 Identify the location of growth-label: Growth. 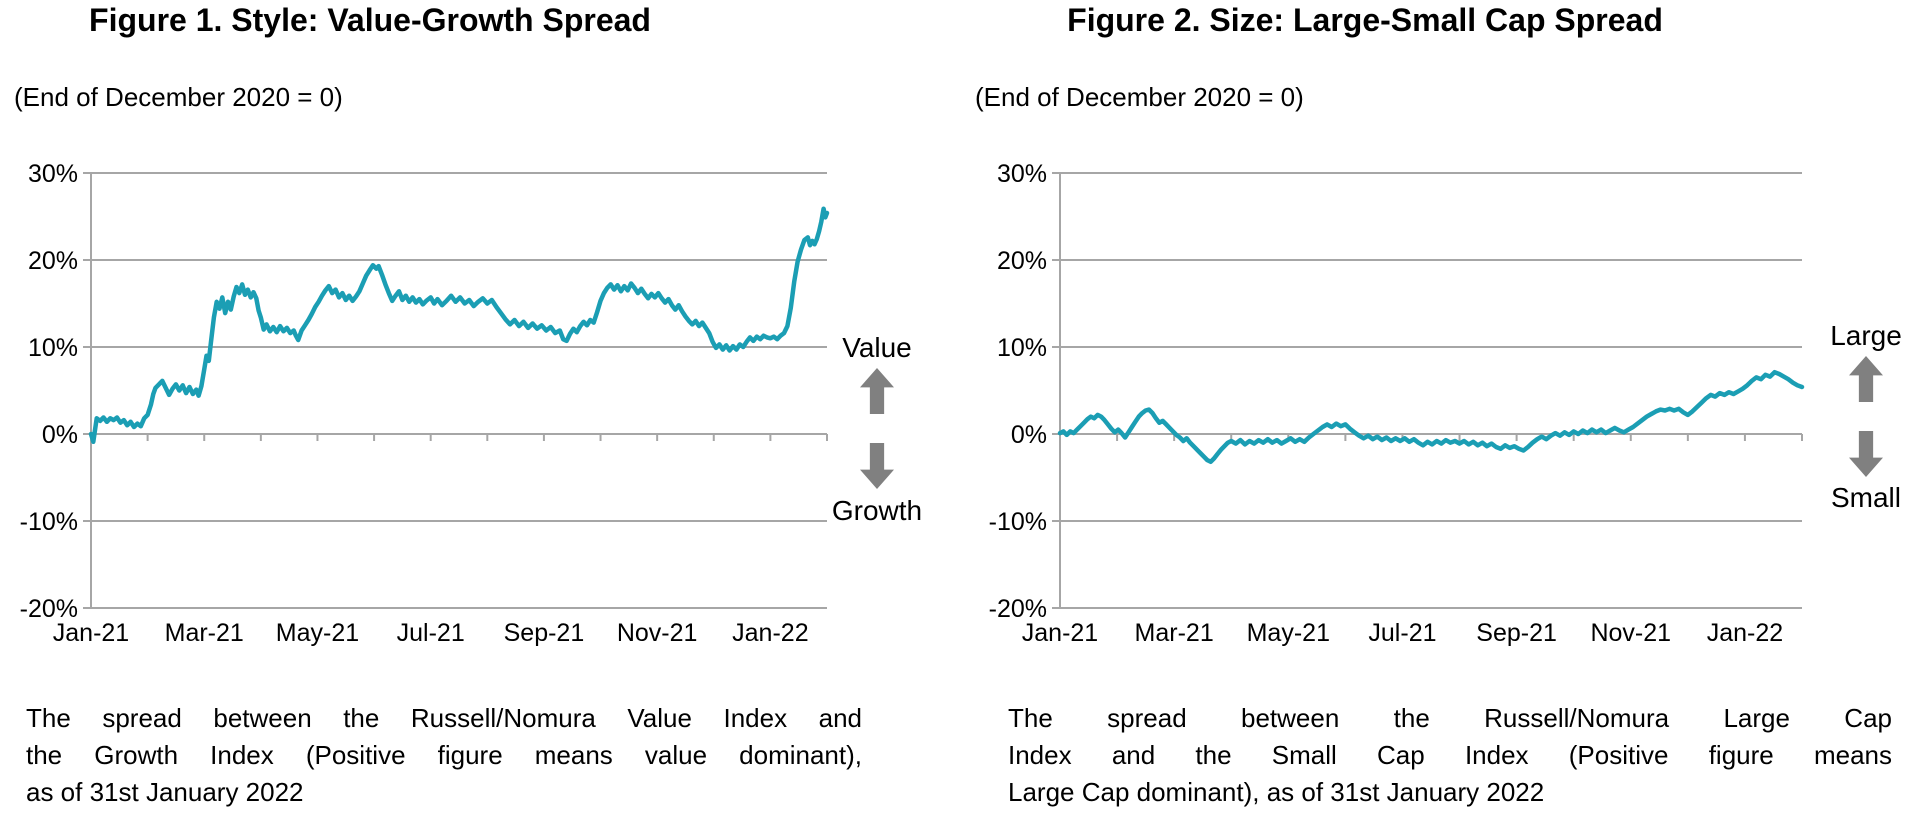
(877, 510).